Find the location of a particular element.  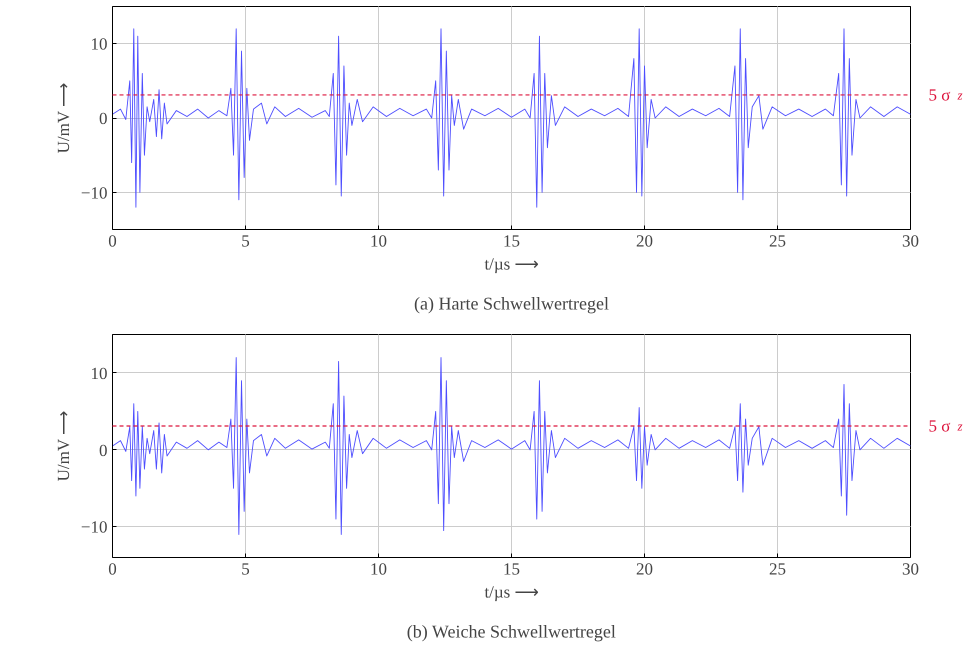

text: (a) Harte Schwellwertregel is located at coordinates (511, 304).